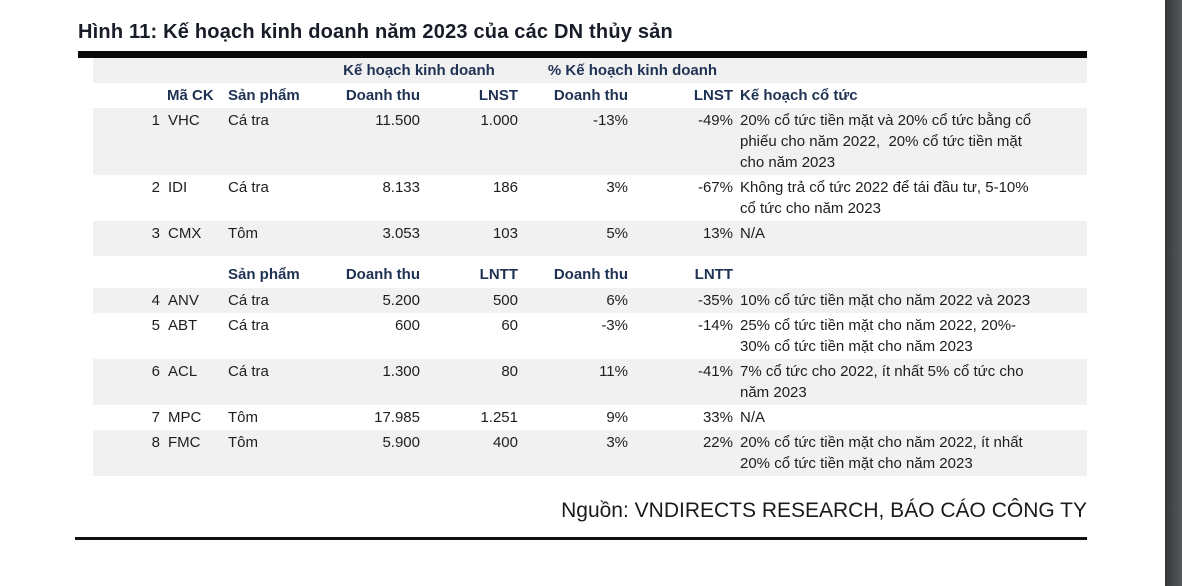 The width and height of the screenshot is (1182, 586). I want to click on cell-revenue: 5.200, so click(401, 300).